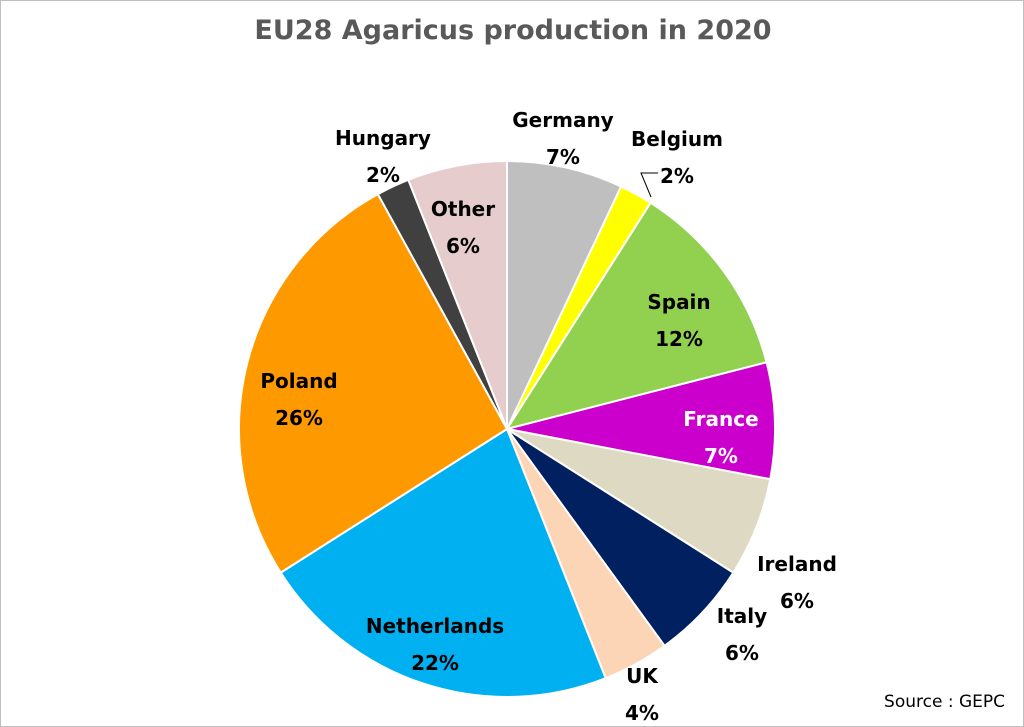  Describe the element at coordinates (562, 120) in the screenshot. I see `data-label-category: Germany` at that location.